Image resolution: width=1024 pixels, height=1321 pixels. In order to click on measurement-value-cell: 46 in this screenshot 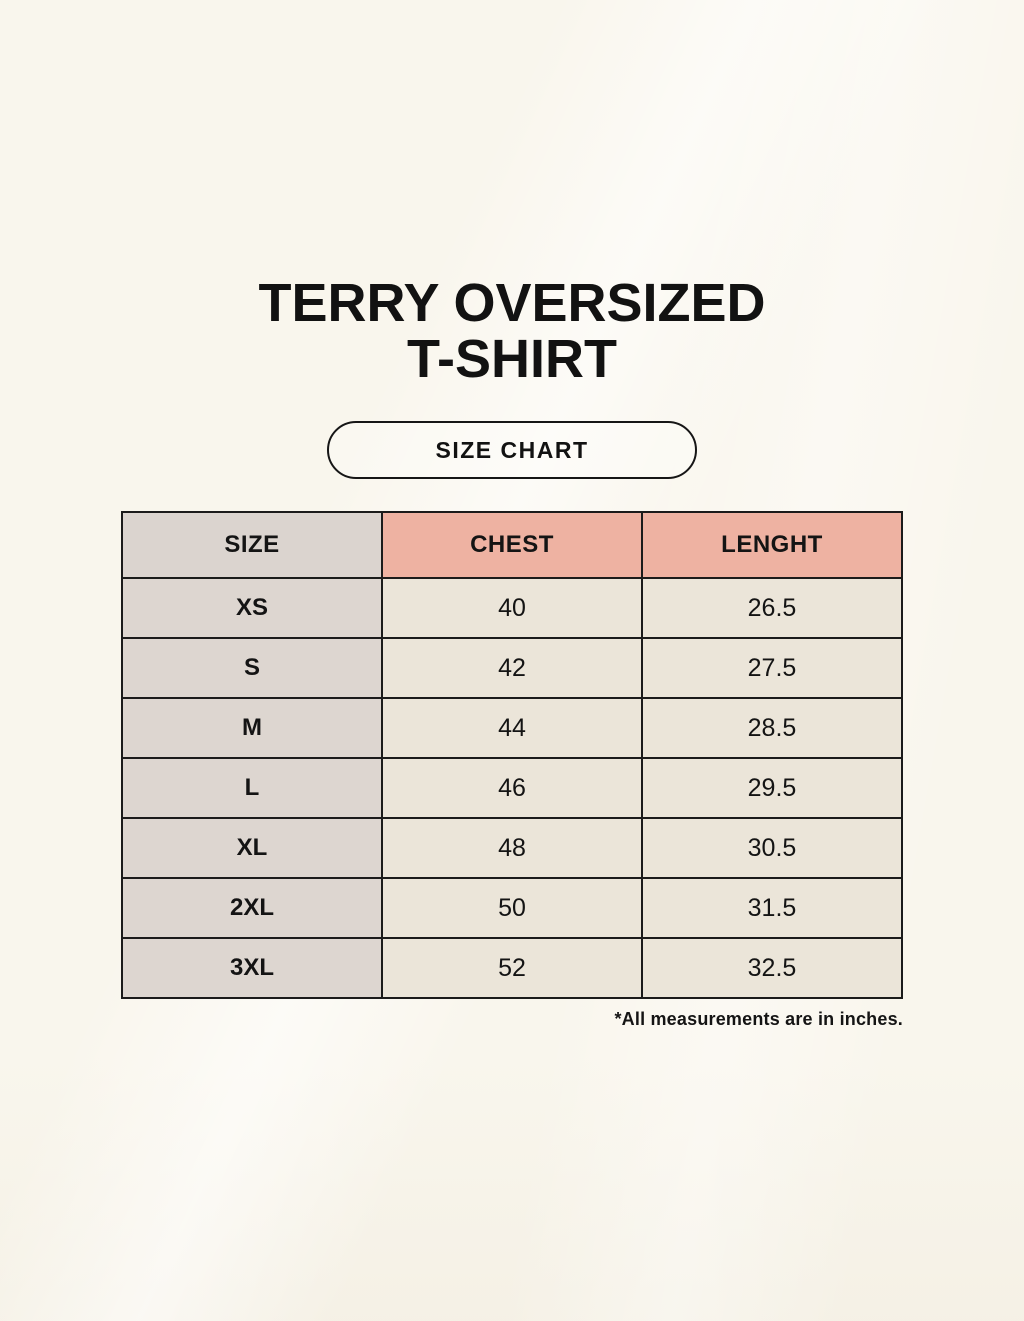, I will do `click(512, 788)`.